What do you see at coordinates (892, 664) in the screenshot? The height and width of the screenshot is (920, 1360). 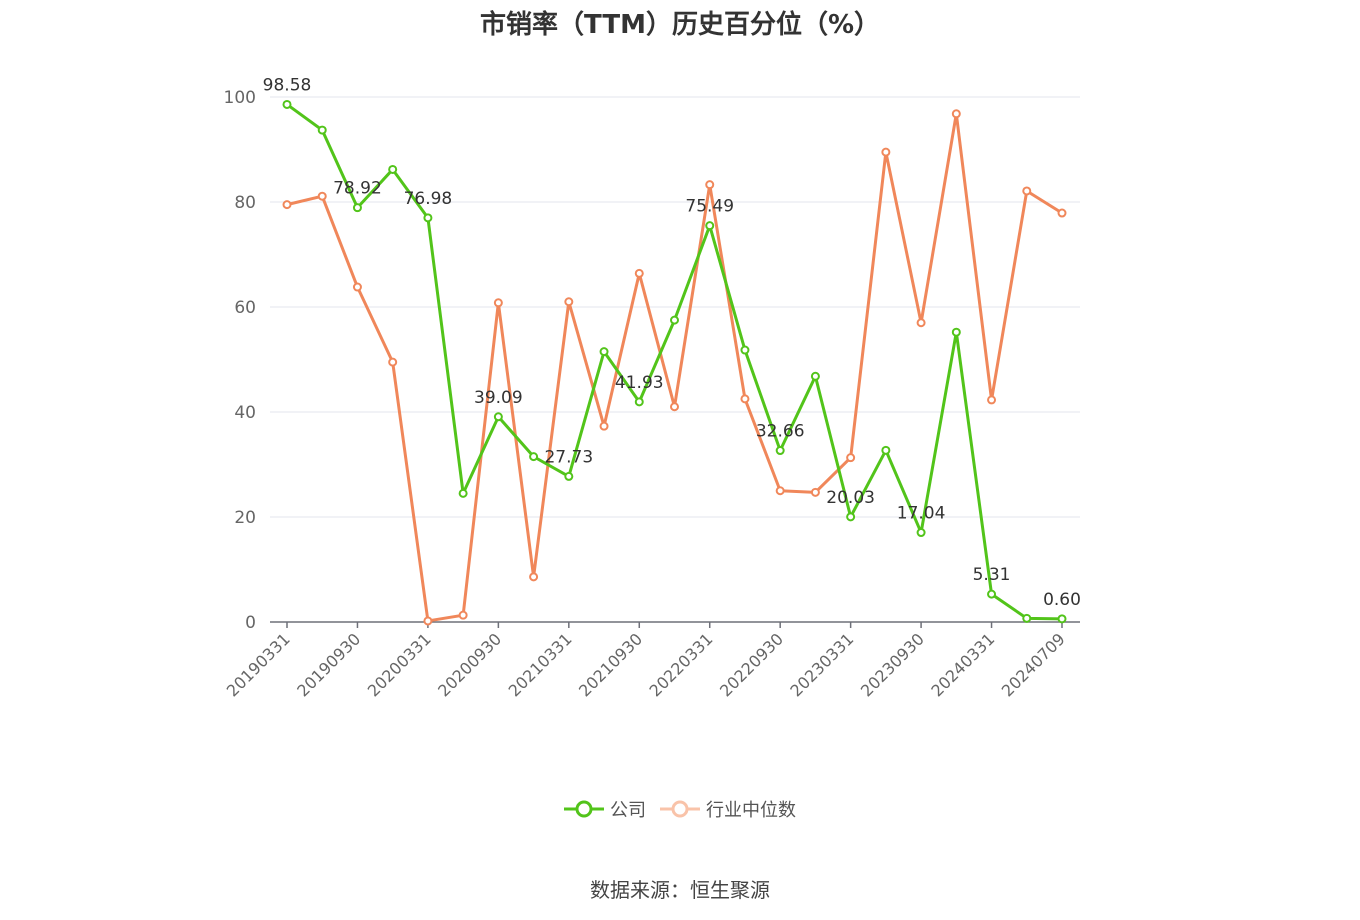 I see `x-tick-label: 20230930` at bounding box center [892, 664].